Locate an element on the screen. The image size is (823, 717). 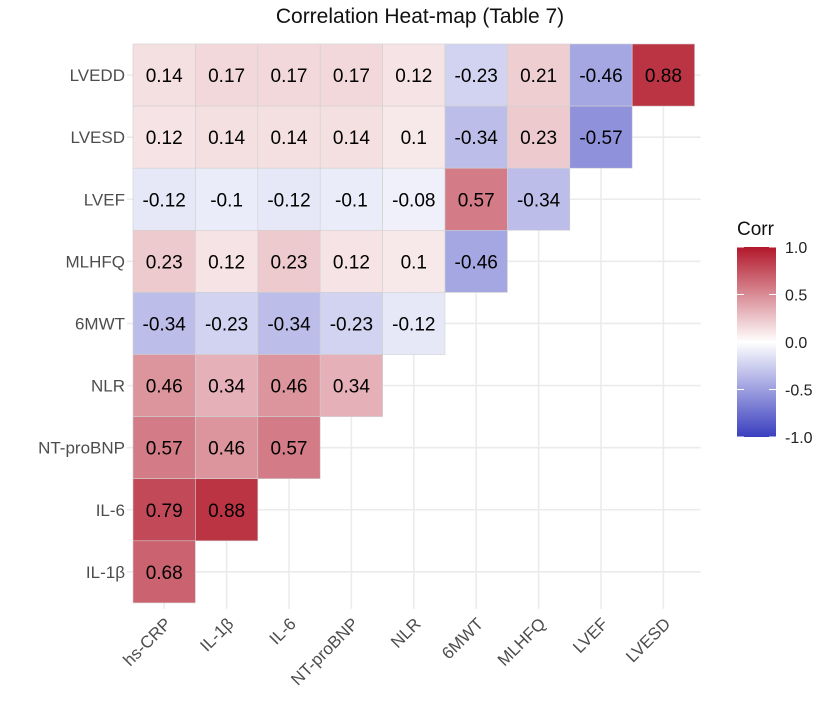
heatmap-cell: 0.17 is located at coordinates (289, 75).